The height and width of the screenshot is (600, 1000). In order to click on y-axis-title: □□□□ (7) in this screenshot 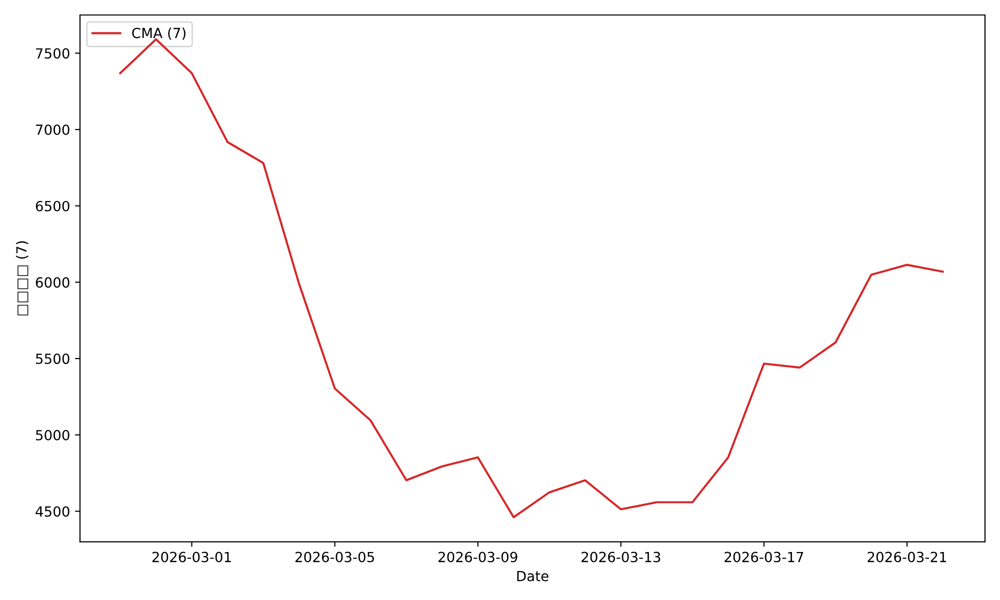, I will do `click(22, 278)`.